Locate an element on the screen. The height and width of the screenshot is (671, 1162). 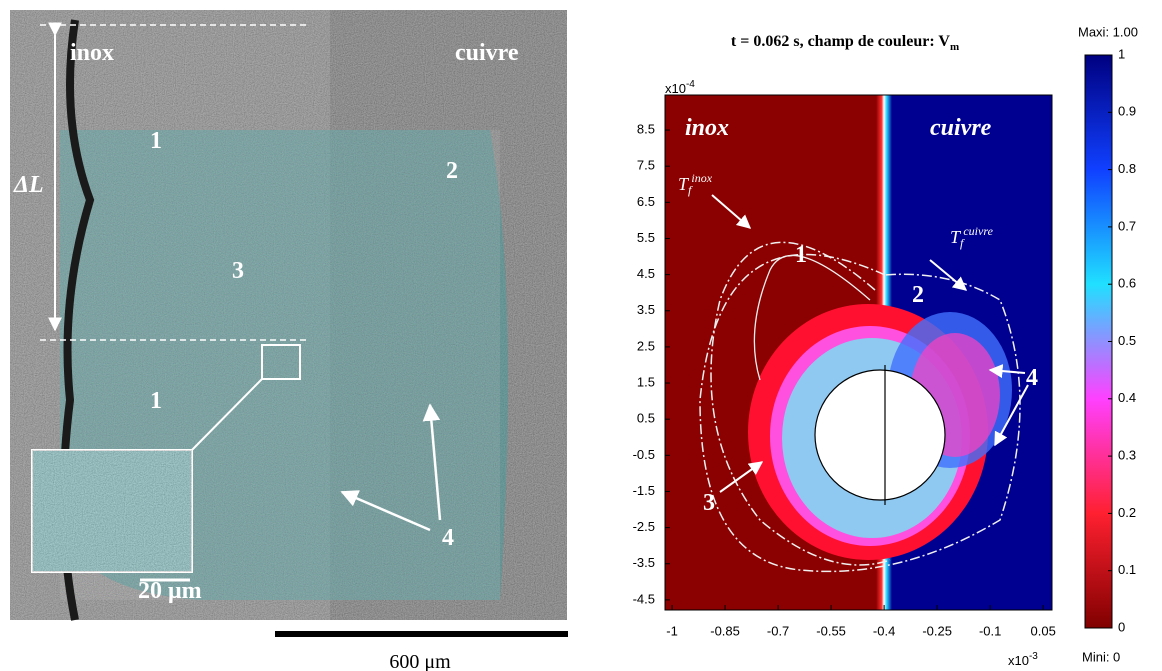
scale-label: 600 μm is located at coordinates (420, 661).